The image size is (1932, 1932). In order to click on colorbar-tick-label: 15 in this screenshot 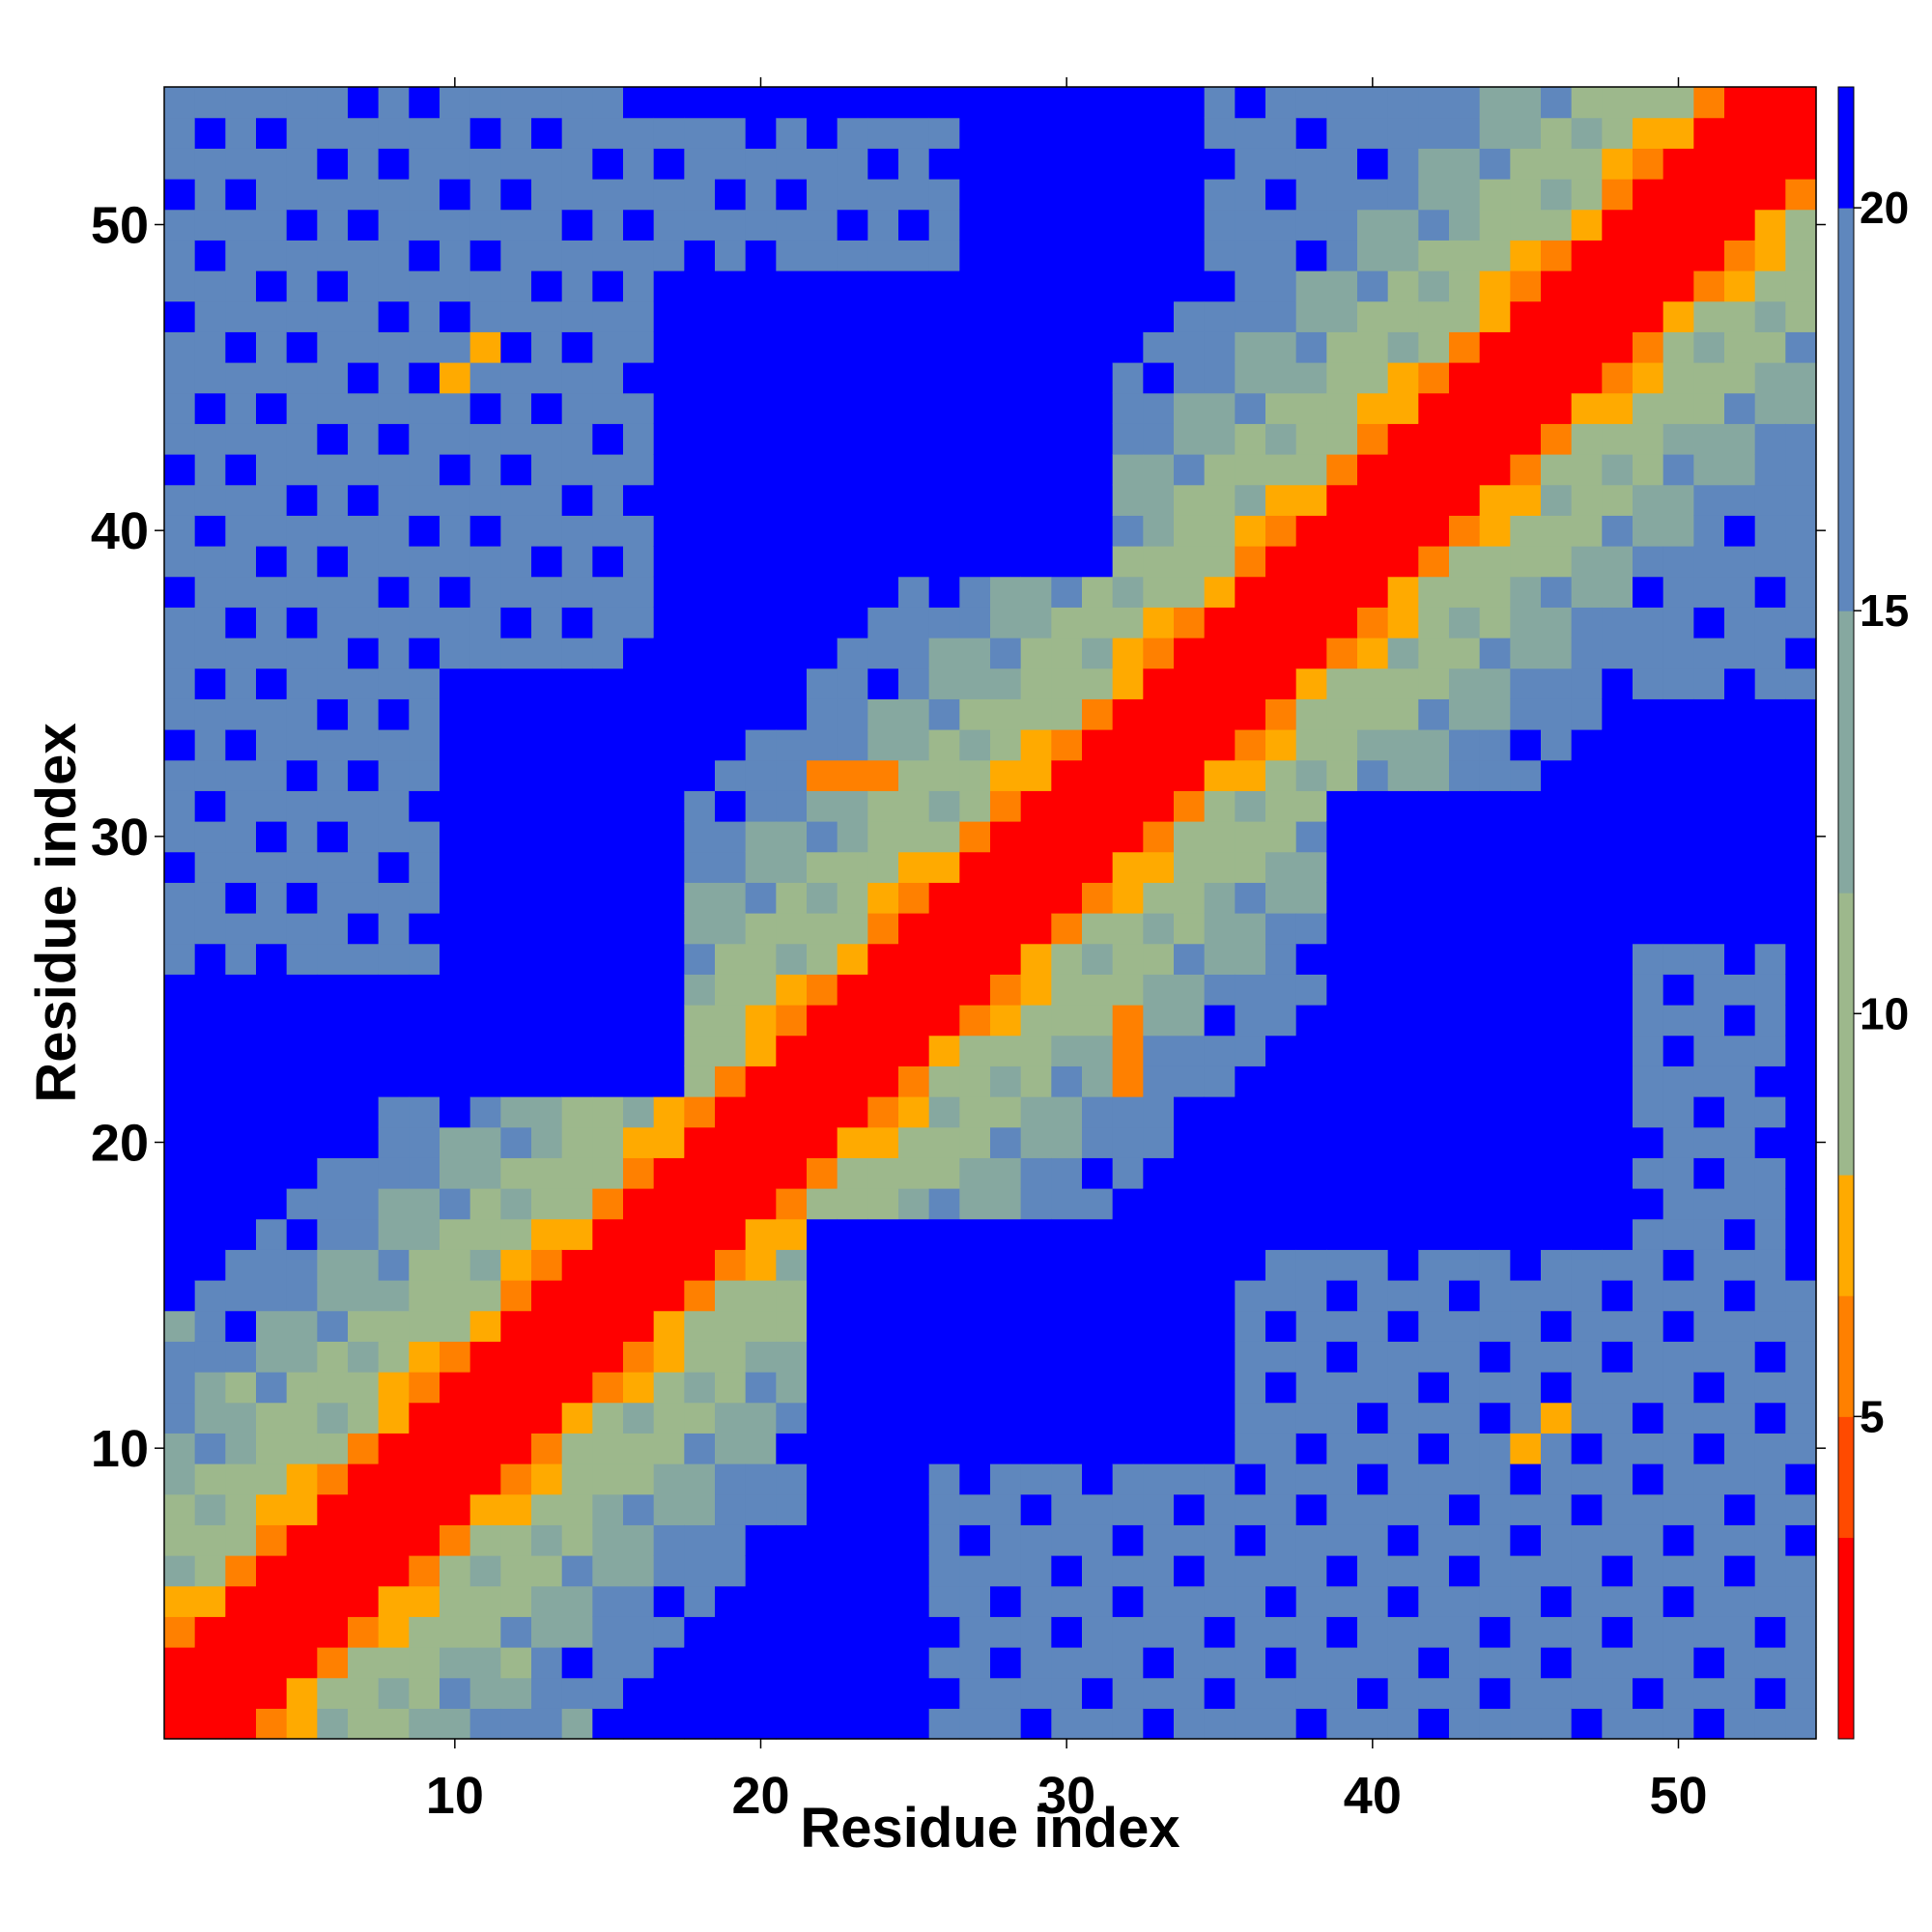, I will do `click(1884, 610)`.